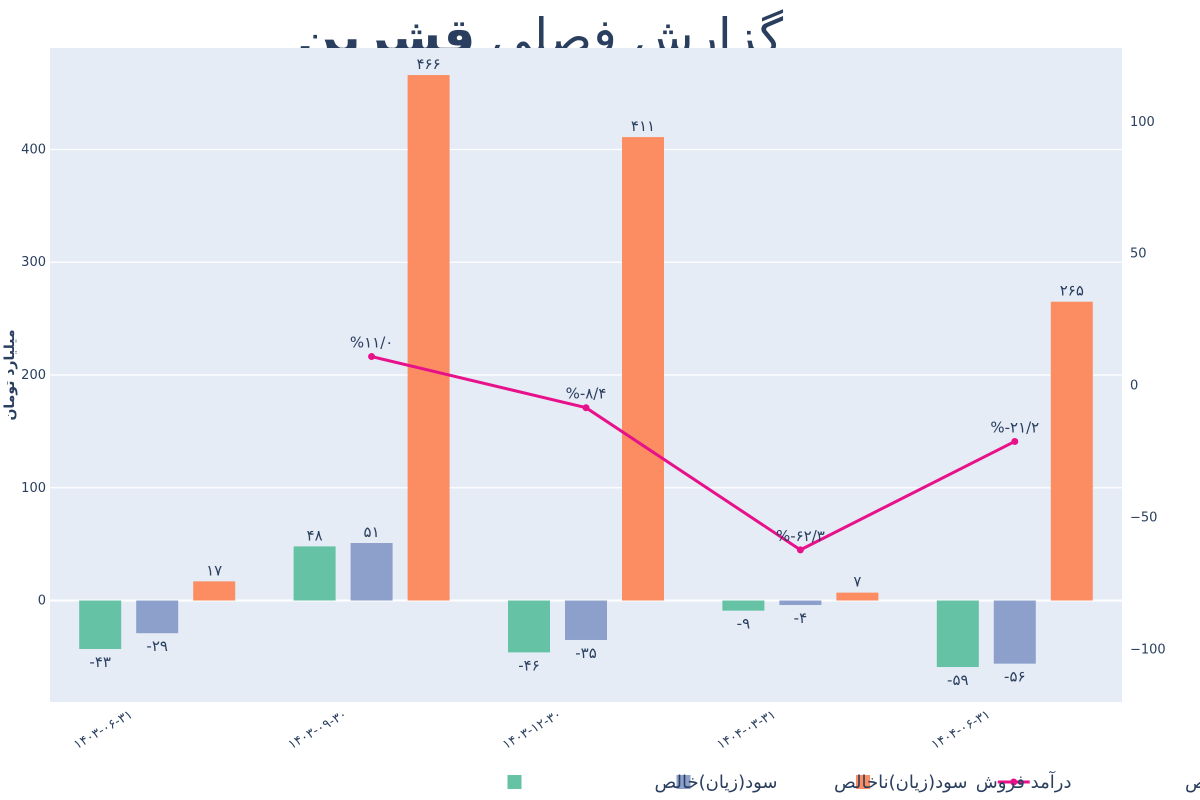 This screenshot has height=800, width=1200. What do you see at coordinates (863, 782) in the screenshot?
I see `legend-swatch-revenue` at bounding box center [863, 782].